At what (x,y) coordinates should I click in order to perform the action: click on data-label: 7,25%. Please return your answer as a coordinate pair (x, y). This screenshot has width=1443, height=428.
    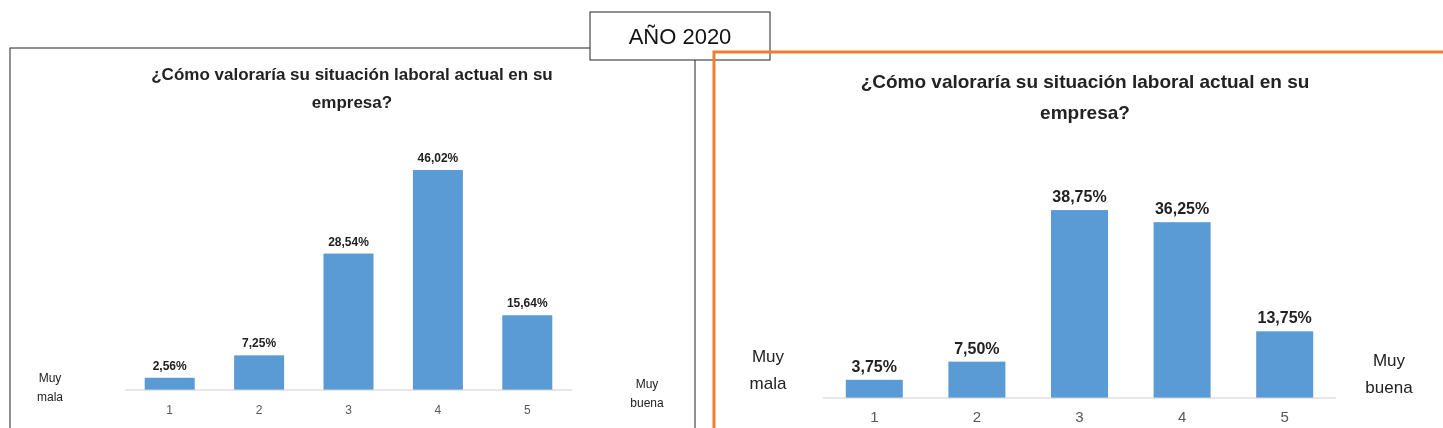
    Looking at the image, I should click on (259, 343).